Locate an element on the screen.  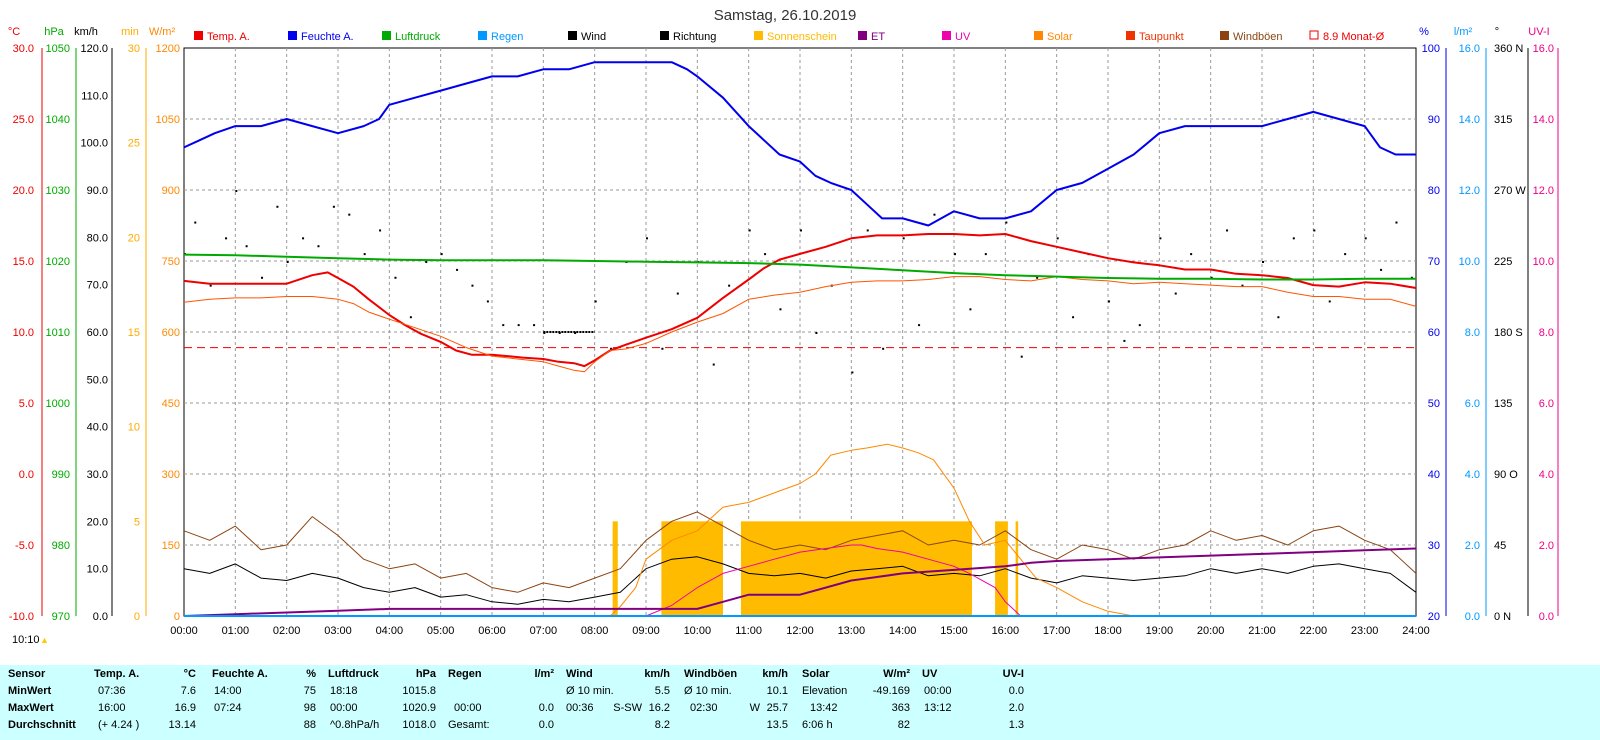
current-time-label: 10:10 is located at coordinates (26, 640).